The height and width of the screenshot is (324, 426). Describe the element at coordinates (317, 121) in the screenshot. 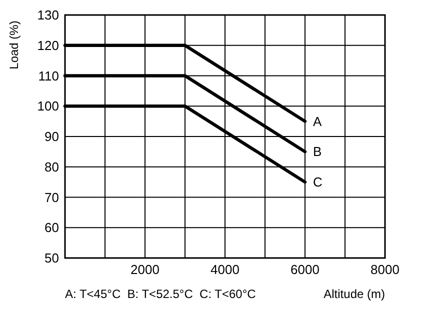

I see `series-label: A` at that location.